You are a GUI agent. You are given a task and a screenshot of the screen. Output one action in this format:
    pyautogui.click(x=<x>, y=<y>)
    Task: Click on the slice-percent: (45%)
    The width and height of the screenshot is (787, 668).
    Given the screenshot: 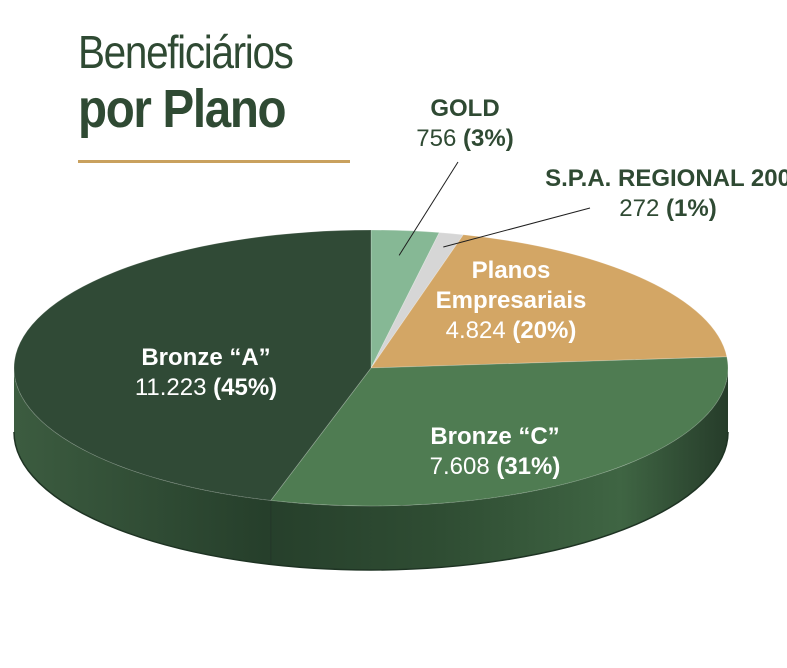 What is the action you would take?
    pyautogui.click(x=245, y=387)
    